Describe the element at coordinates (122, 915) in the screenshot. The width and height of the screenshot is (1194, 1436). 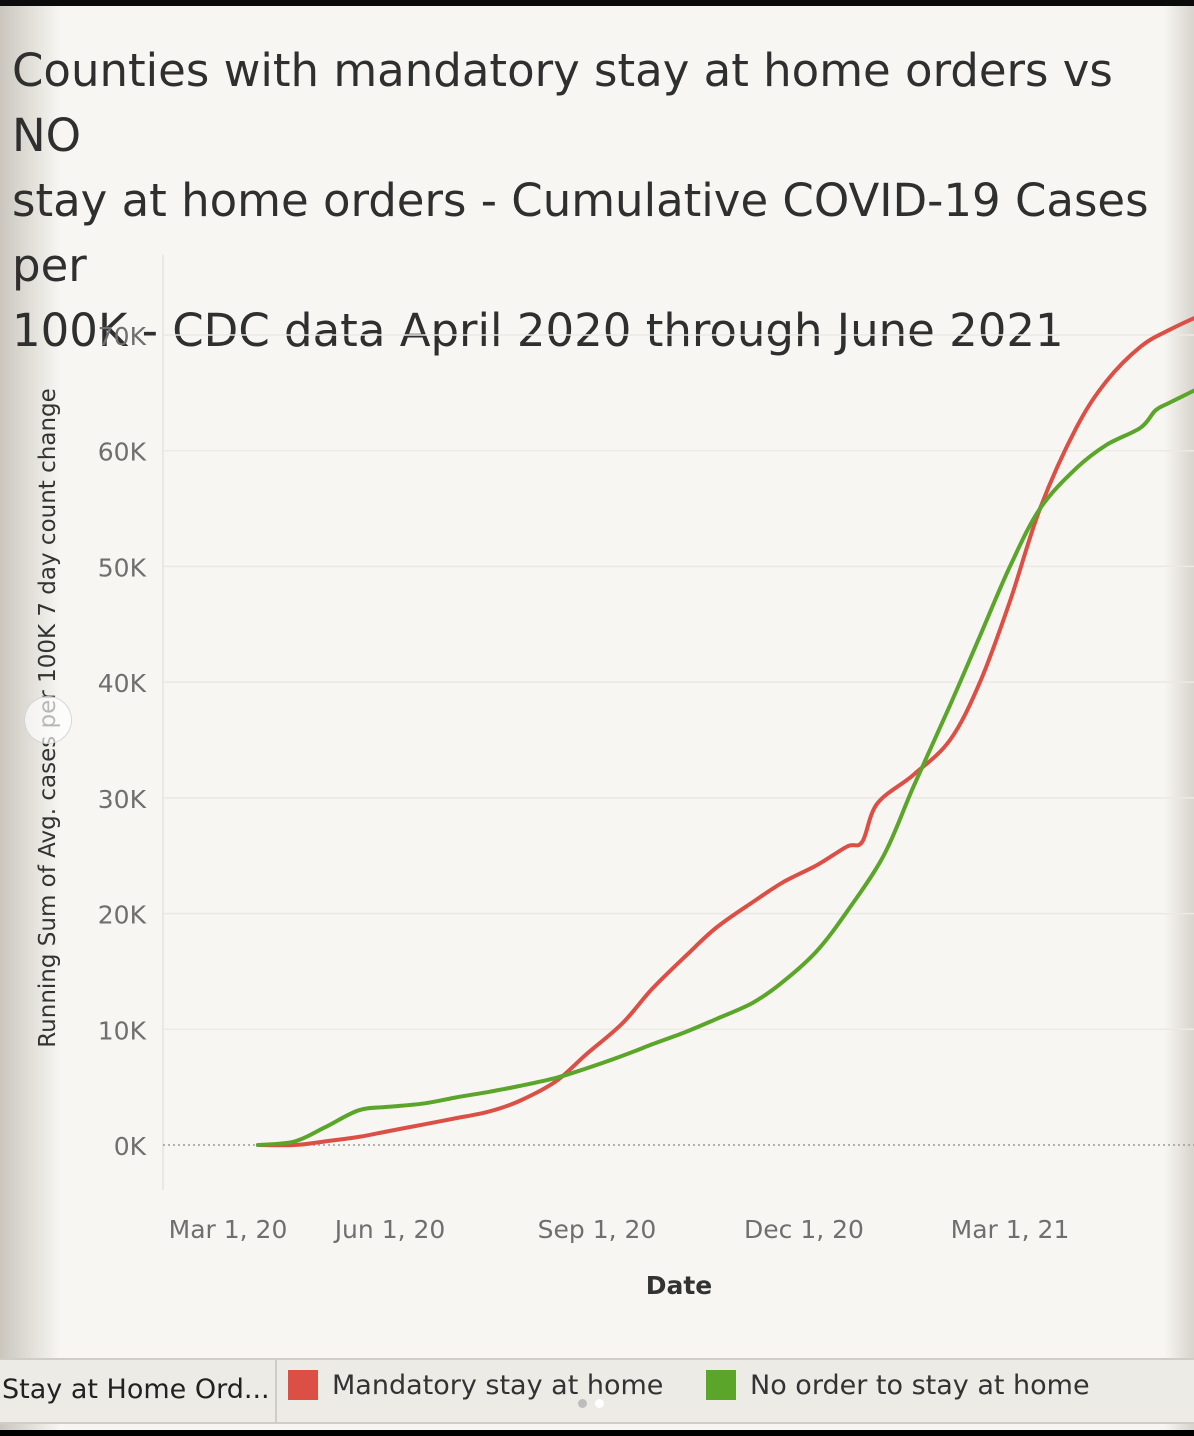
I see `y-tick-label: 20K` at that location.